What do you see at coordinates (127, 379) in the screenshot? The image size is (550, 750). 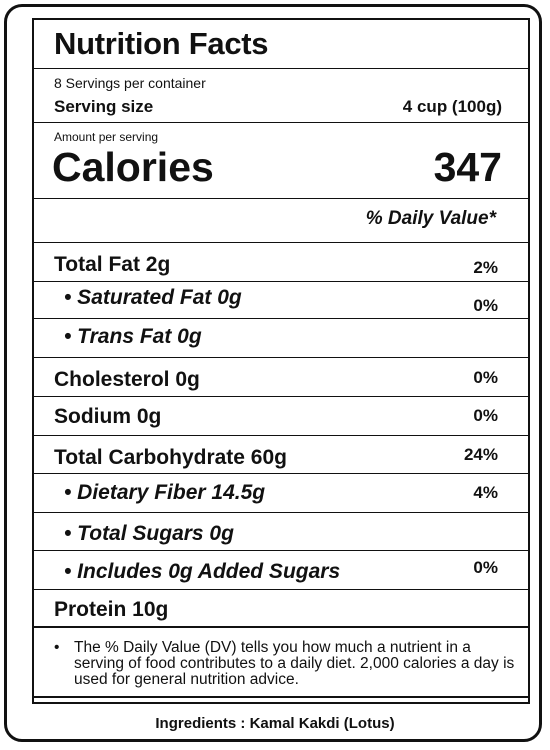 I see `nutrient-cholesterol: Cholesterol 0g` at bounding box center [127, 379].